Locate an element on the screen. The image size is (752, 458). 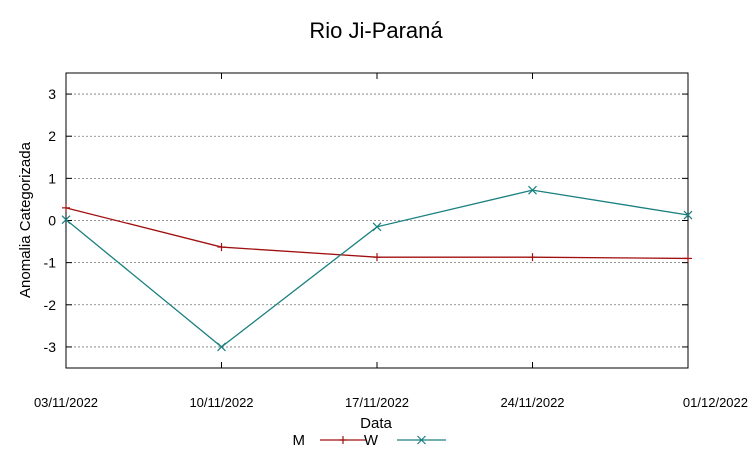
series-m is located at coordinates (377, 233).